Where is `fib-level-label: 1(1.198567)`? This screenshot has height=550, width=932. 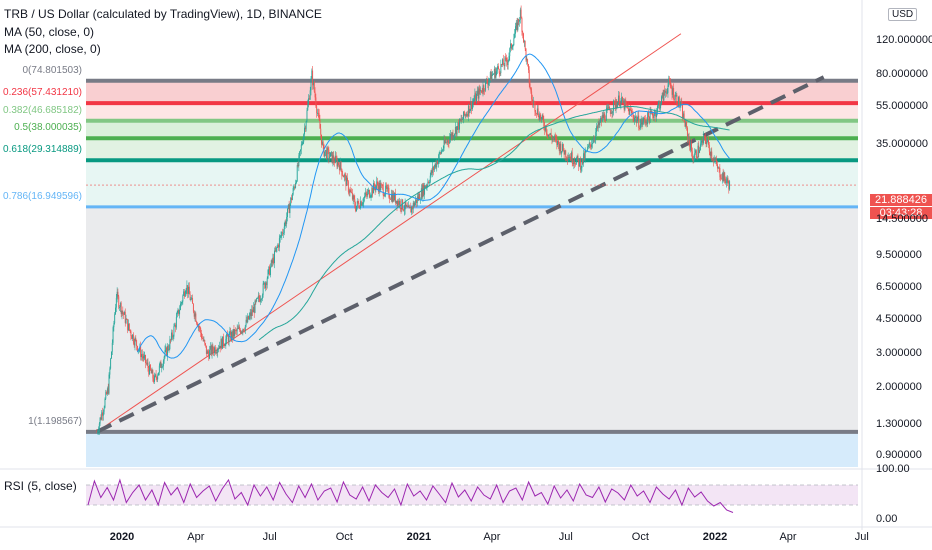 fib-level-label: 1(1.198567) is located at coordinates (55, 421).